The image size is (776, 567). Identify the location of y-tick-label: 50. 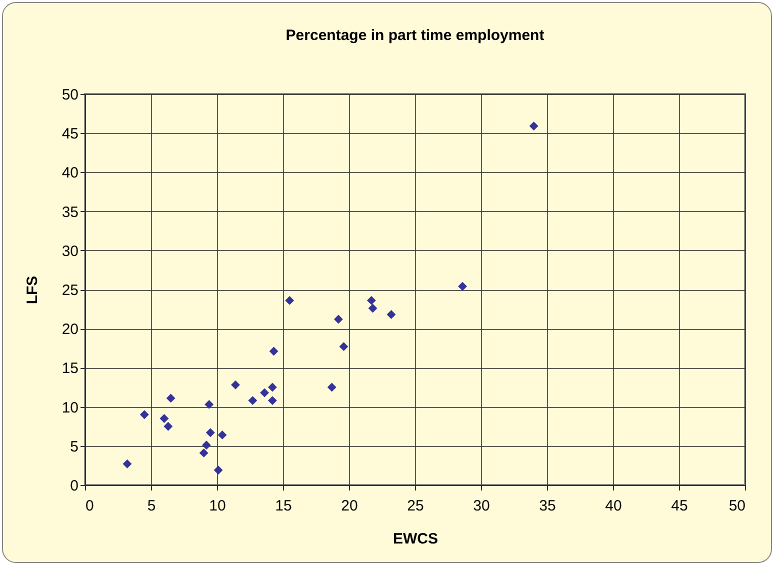
(70, 95).